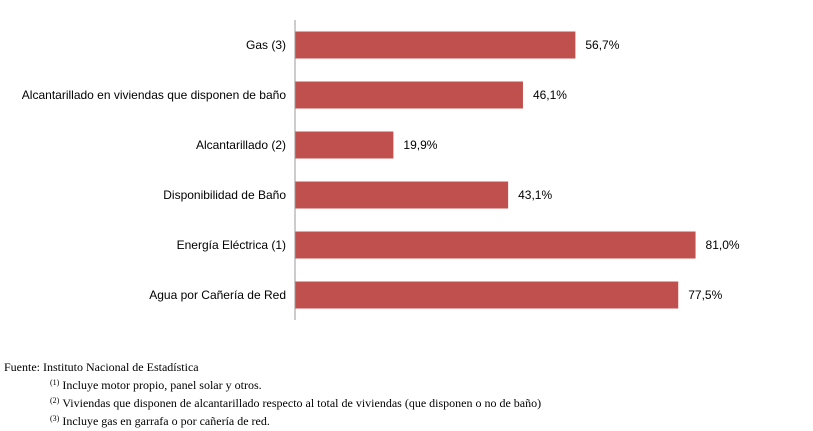  What do you see at coordinates (705, 295) in the screenshot?
I see `value-label-6: 77,5%` at bounding box center [705, 295].